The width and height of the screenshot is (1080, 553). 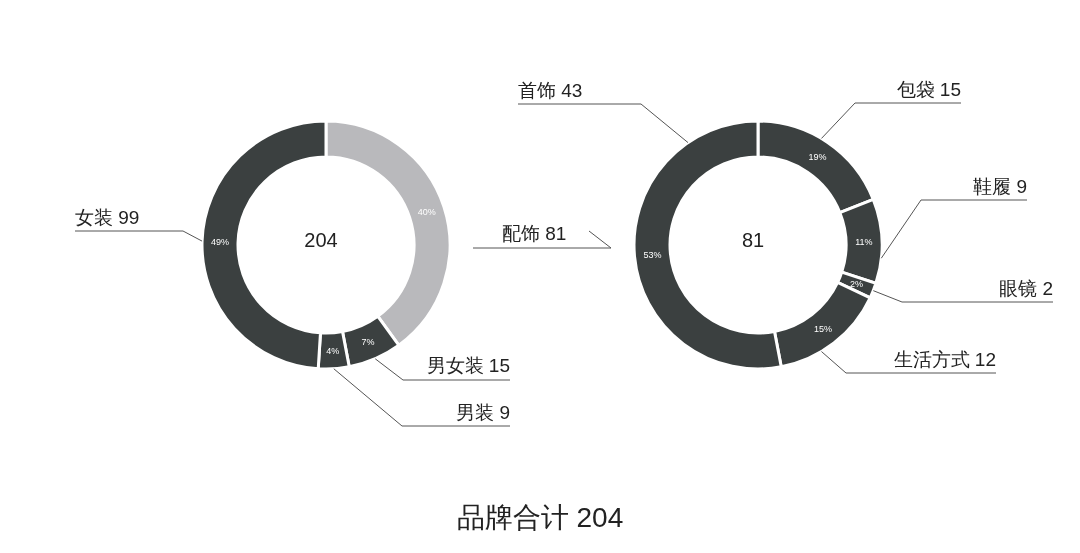 I want to click on data-label: 53%, so click(x=652, y=254).